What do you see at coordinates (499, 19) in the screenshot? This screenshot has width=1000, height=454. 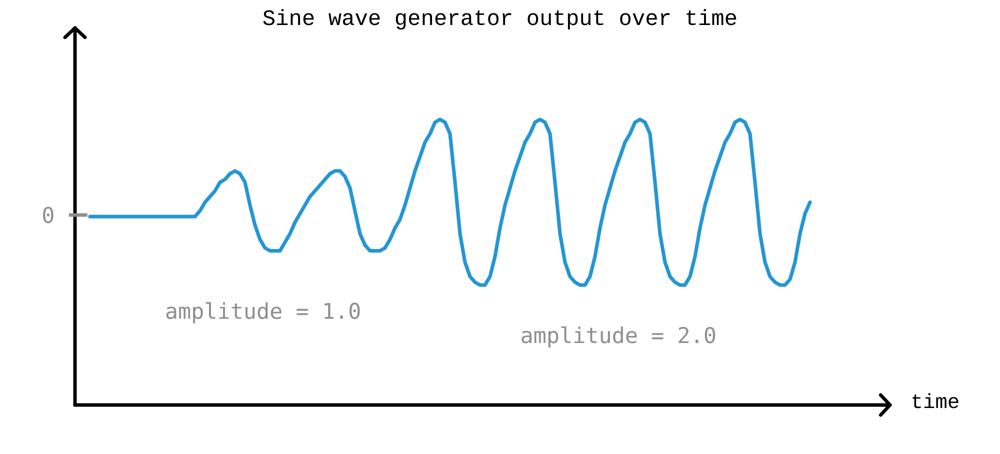 I see `chart-title: Sine wave generator output over time` at bounding box center [499, 19].